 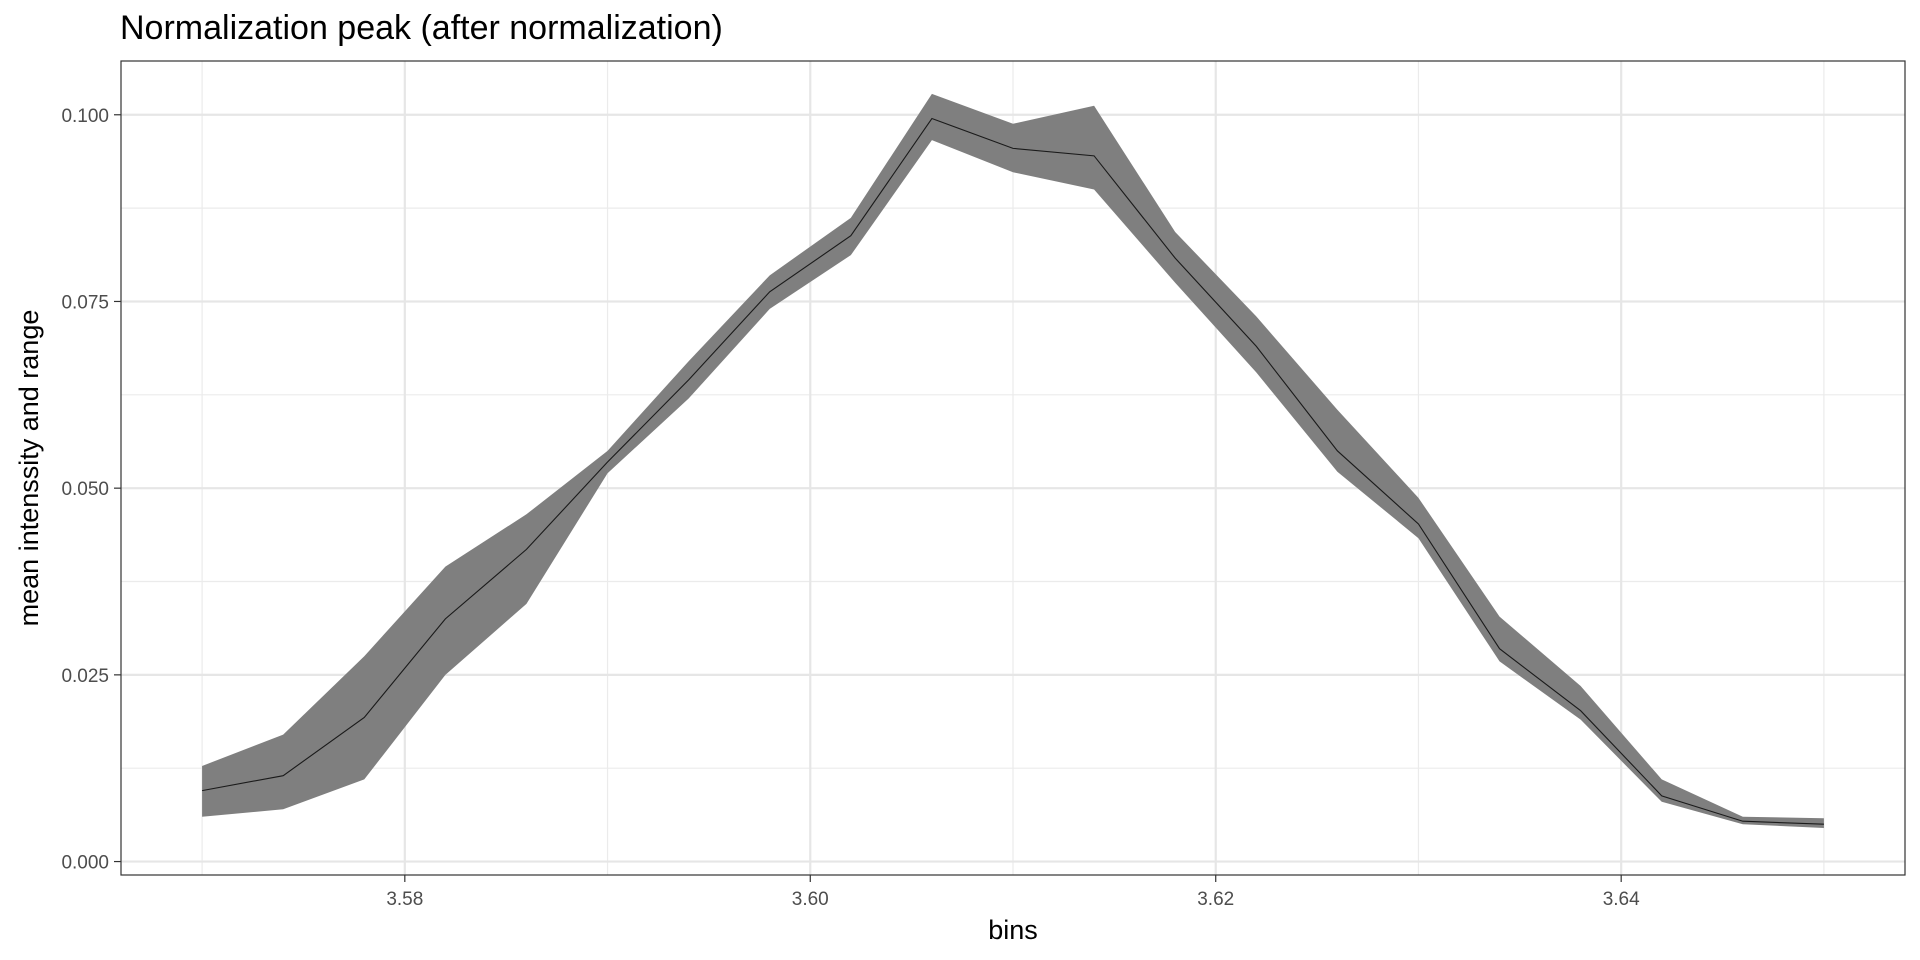 What do you see at coordinates (1013, 930) in the screenshot?
I see `x-axis-title: bins` at bounding box center [1013, 930].